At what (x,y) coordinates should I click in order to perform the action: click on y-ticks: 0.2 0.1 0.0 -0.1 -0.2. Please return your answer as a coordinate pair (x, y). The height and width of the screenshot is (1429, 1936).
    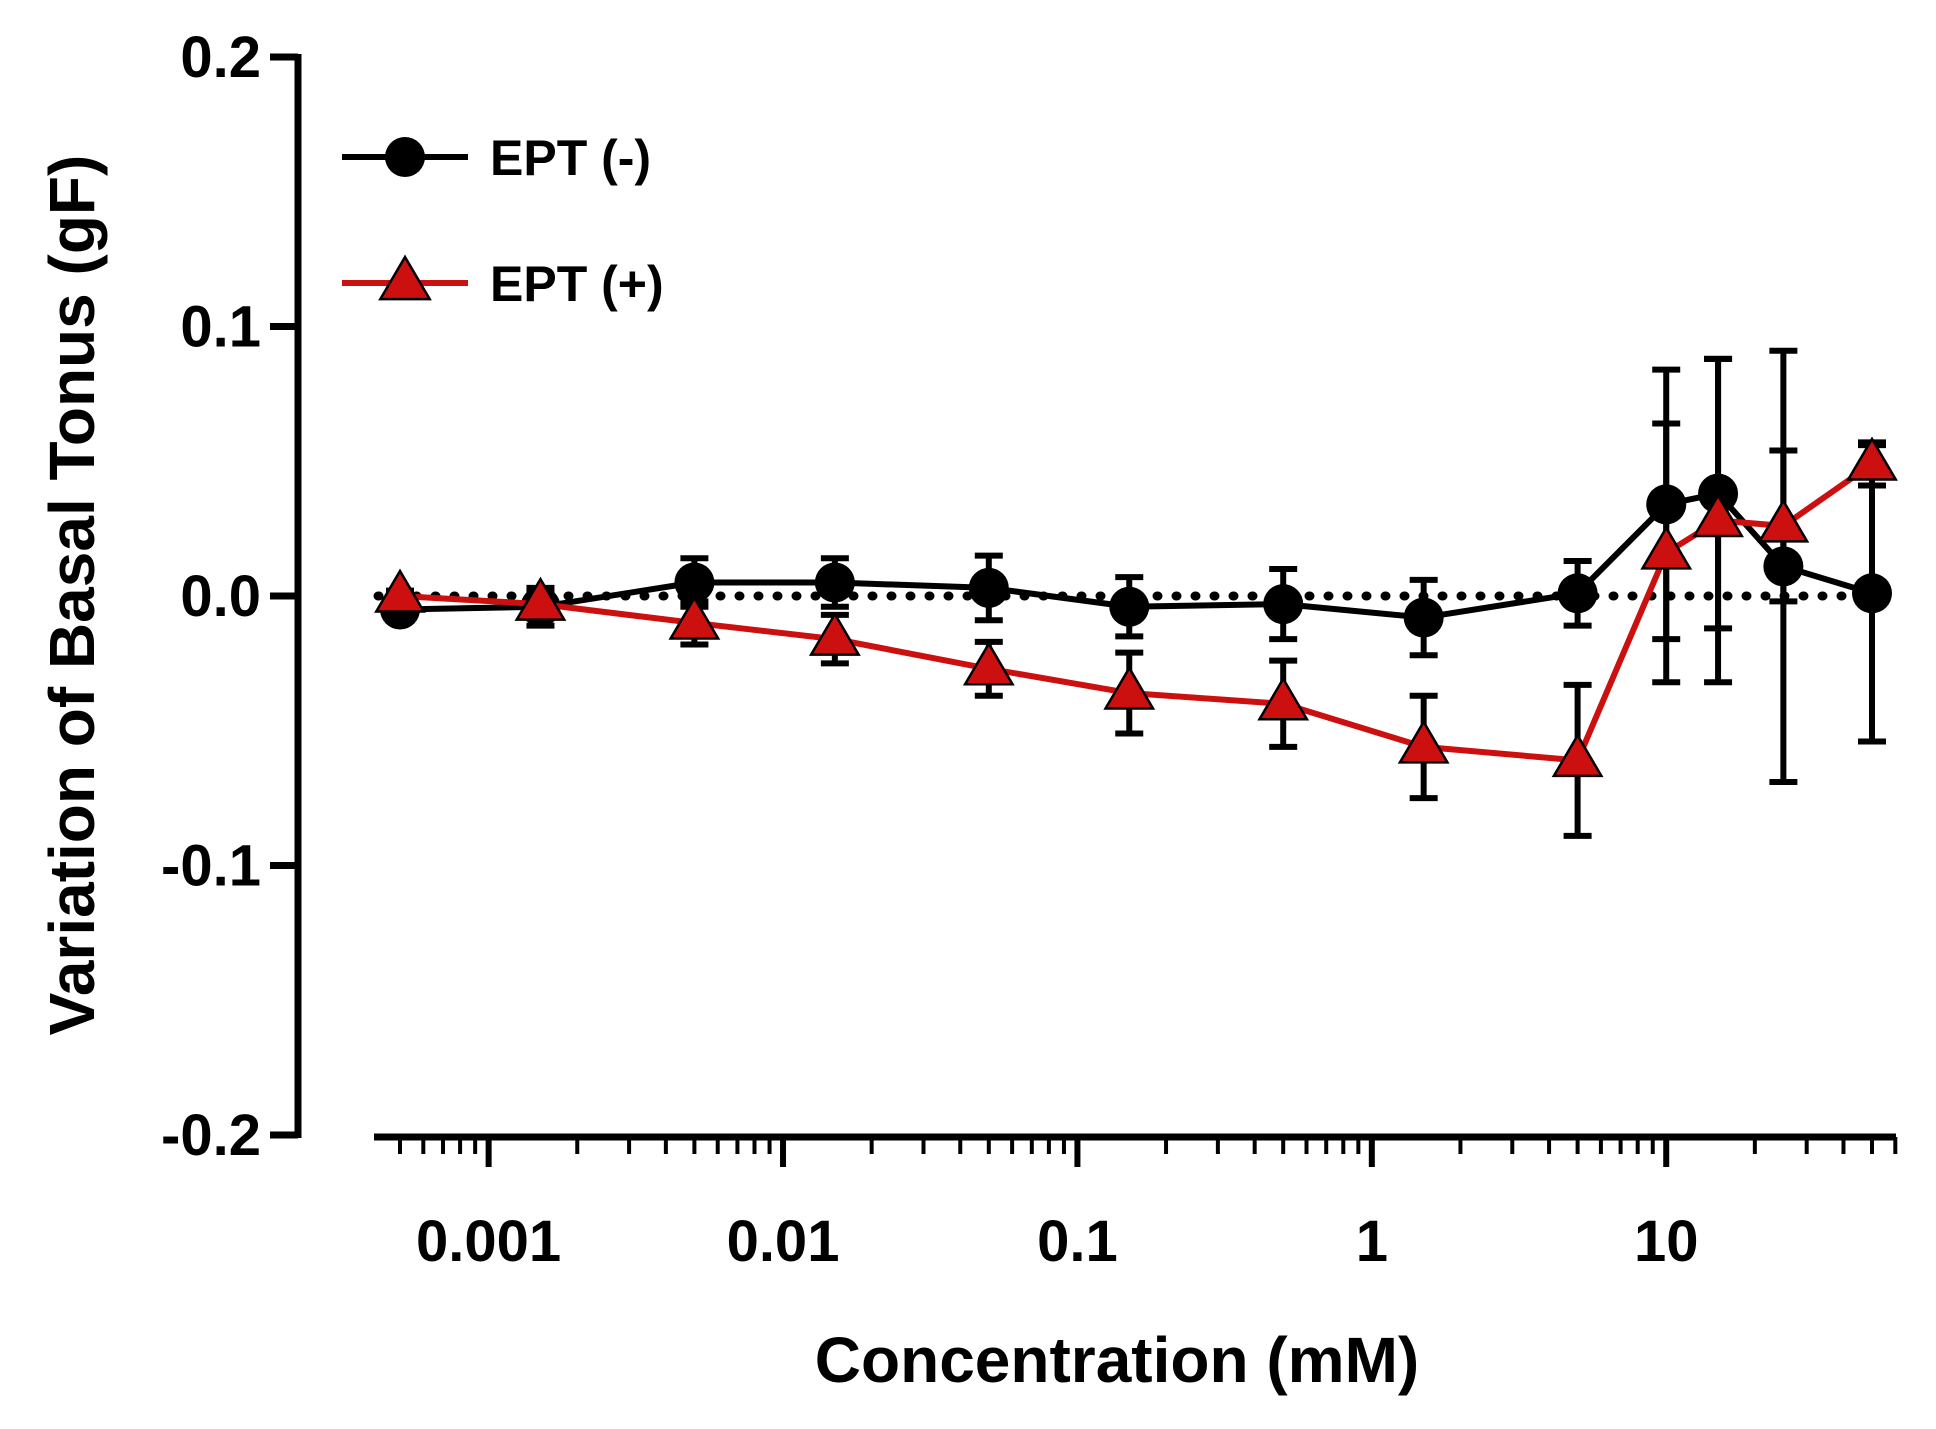
    Looking at the image, I should click on (229, 596).